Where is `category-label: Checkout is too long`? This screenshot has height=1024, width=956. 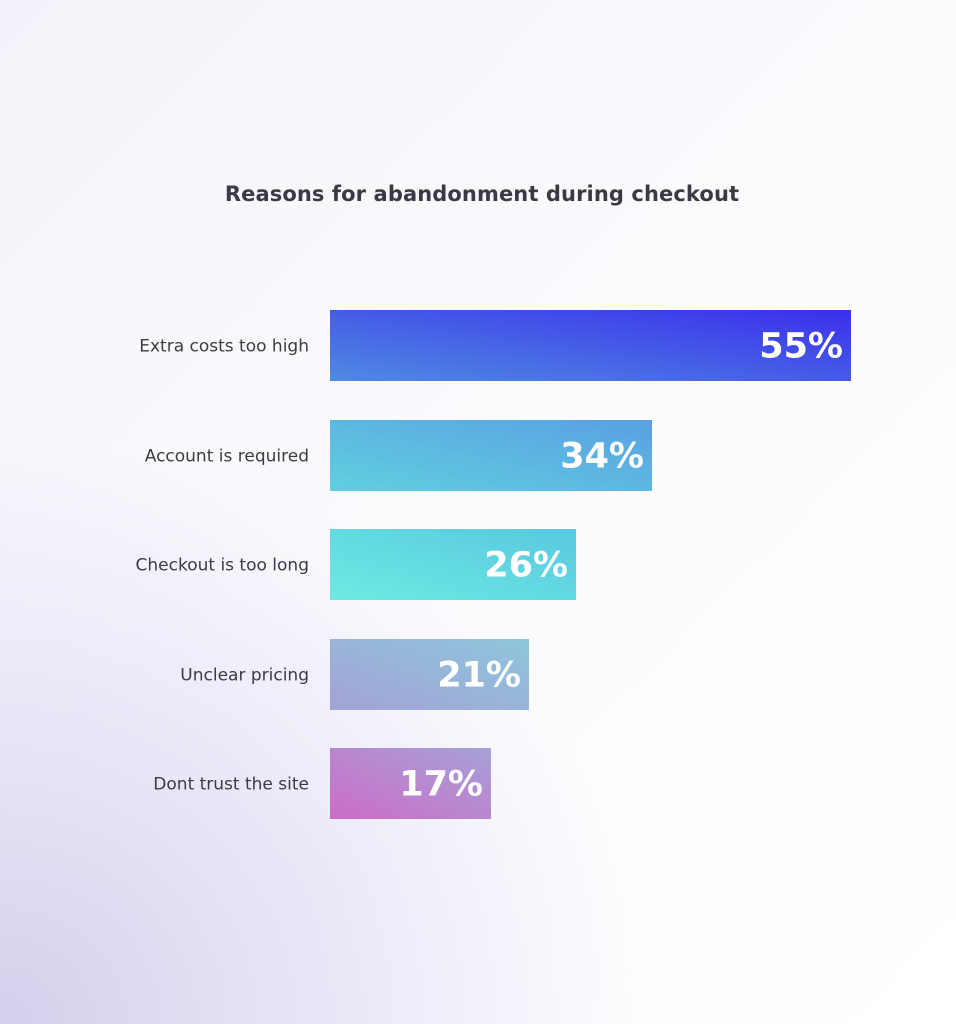 category-label: Checkout is too long is located at coordinates (222, 566).